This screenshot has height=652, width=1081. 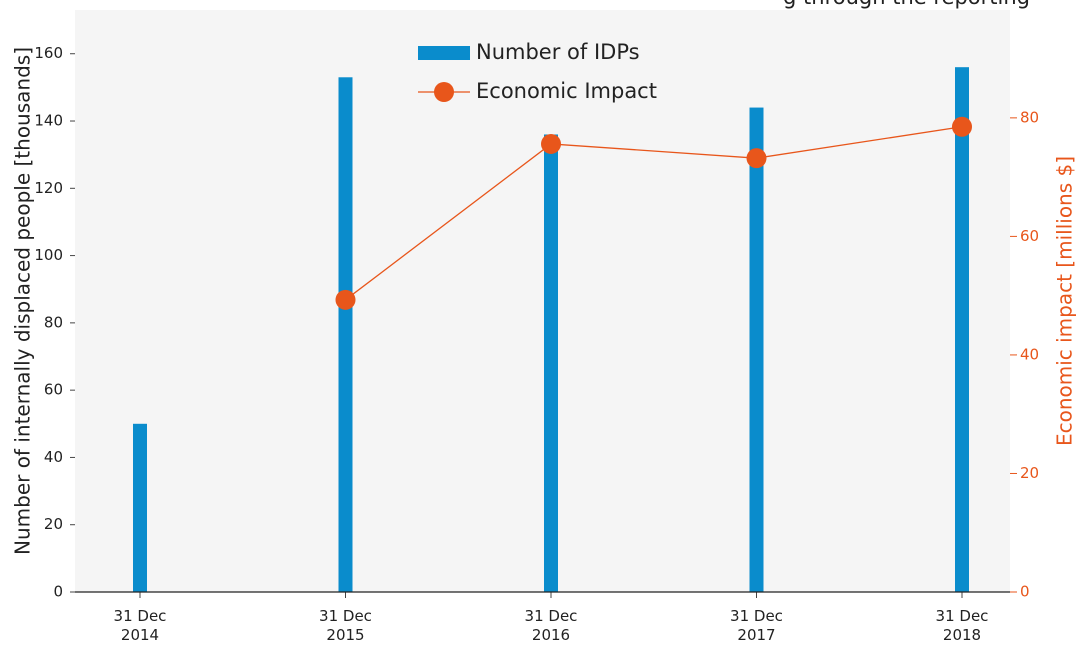 I want to click on y2-tick-label: 20, so click(x=1029, y=473).